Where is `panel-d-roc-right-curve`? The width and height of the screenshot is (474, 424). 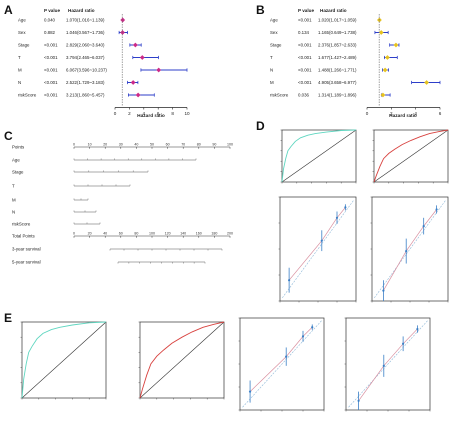 panel-d-roc-right-curve is located at coordinates (411, 156).